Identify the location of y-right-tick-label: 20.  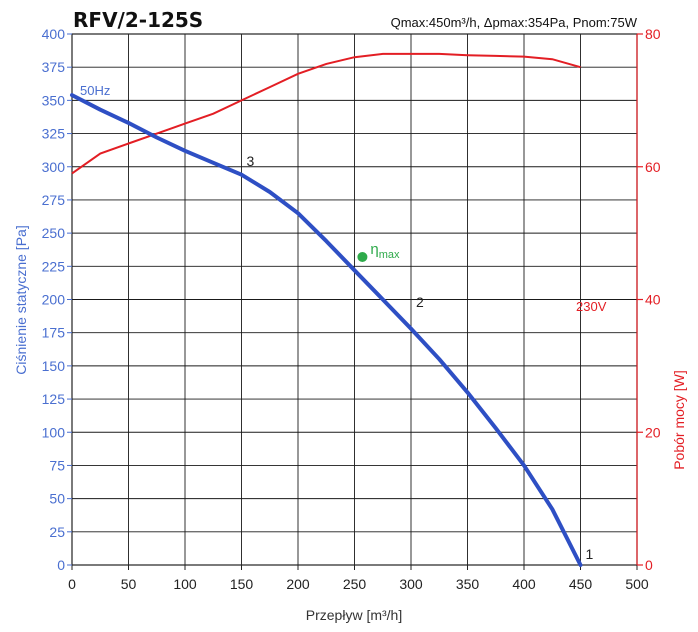
(653, 432).